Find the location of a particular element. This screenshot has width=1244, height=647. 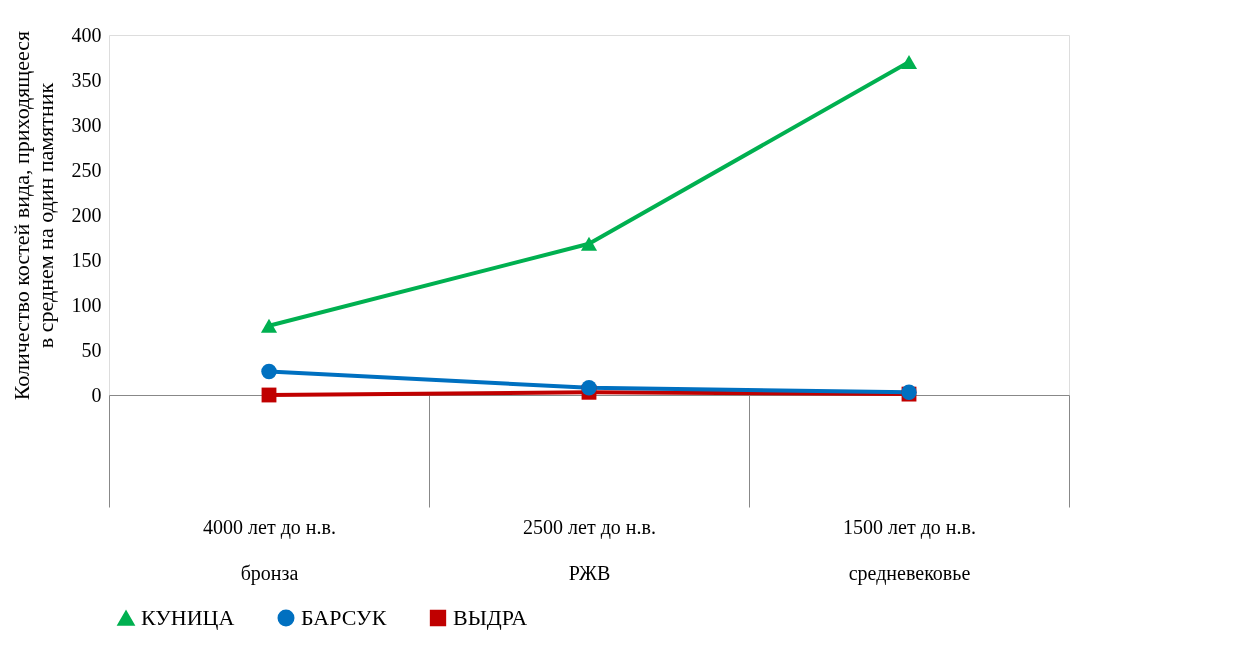

y-axis-title: Количество костей вида, приходящееся в среднем на один памятник is located at coordinates (33, 215).